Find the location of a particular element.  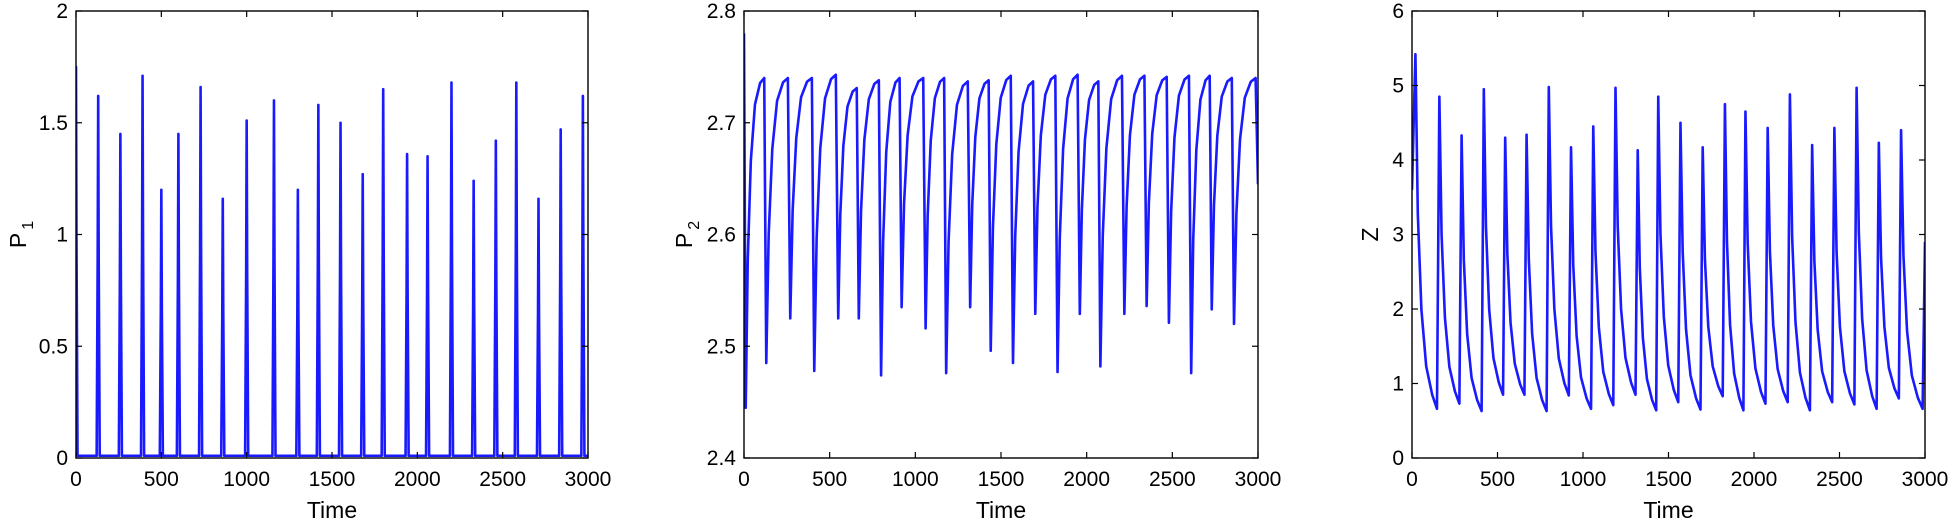

y-tick-label: 4 is located at coordinates (1398, 160).